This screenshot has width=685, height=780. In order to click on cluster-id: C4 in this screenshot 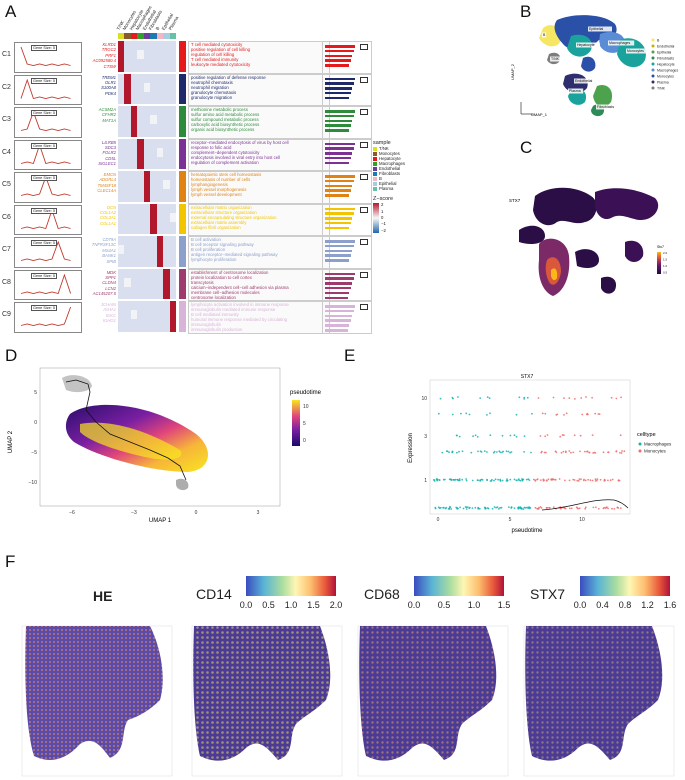, I will do `click(6, 152)`.